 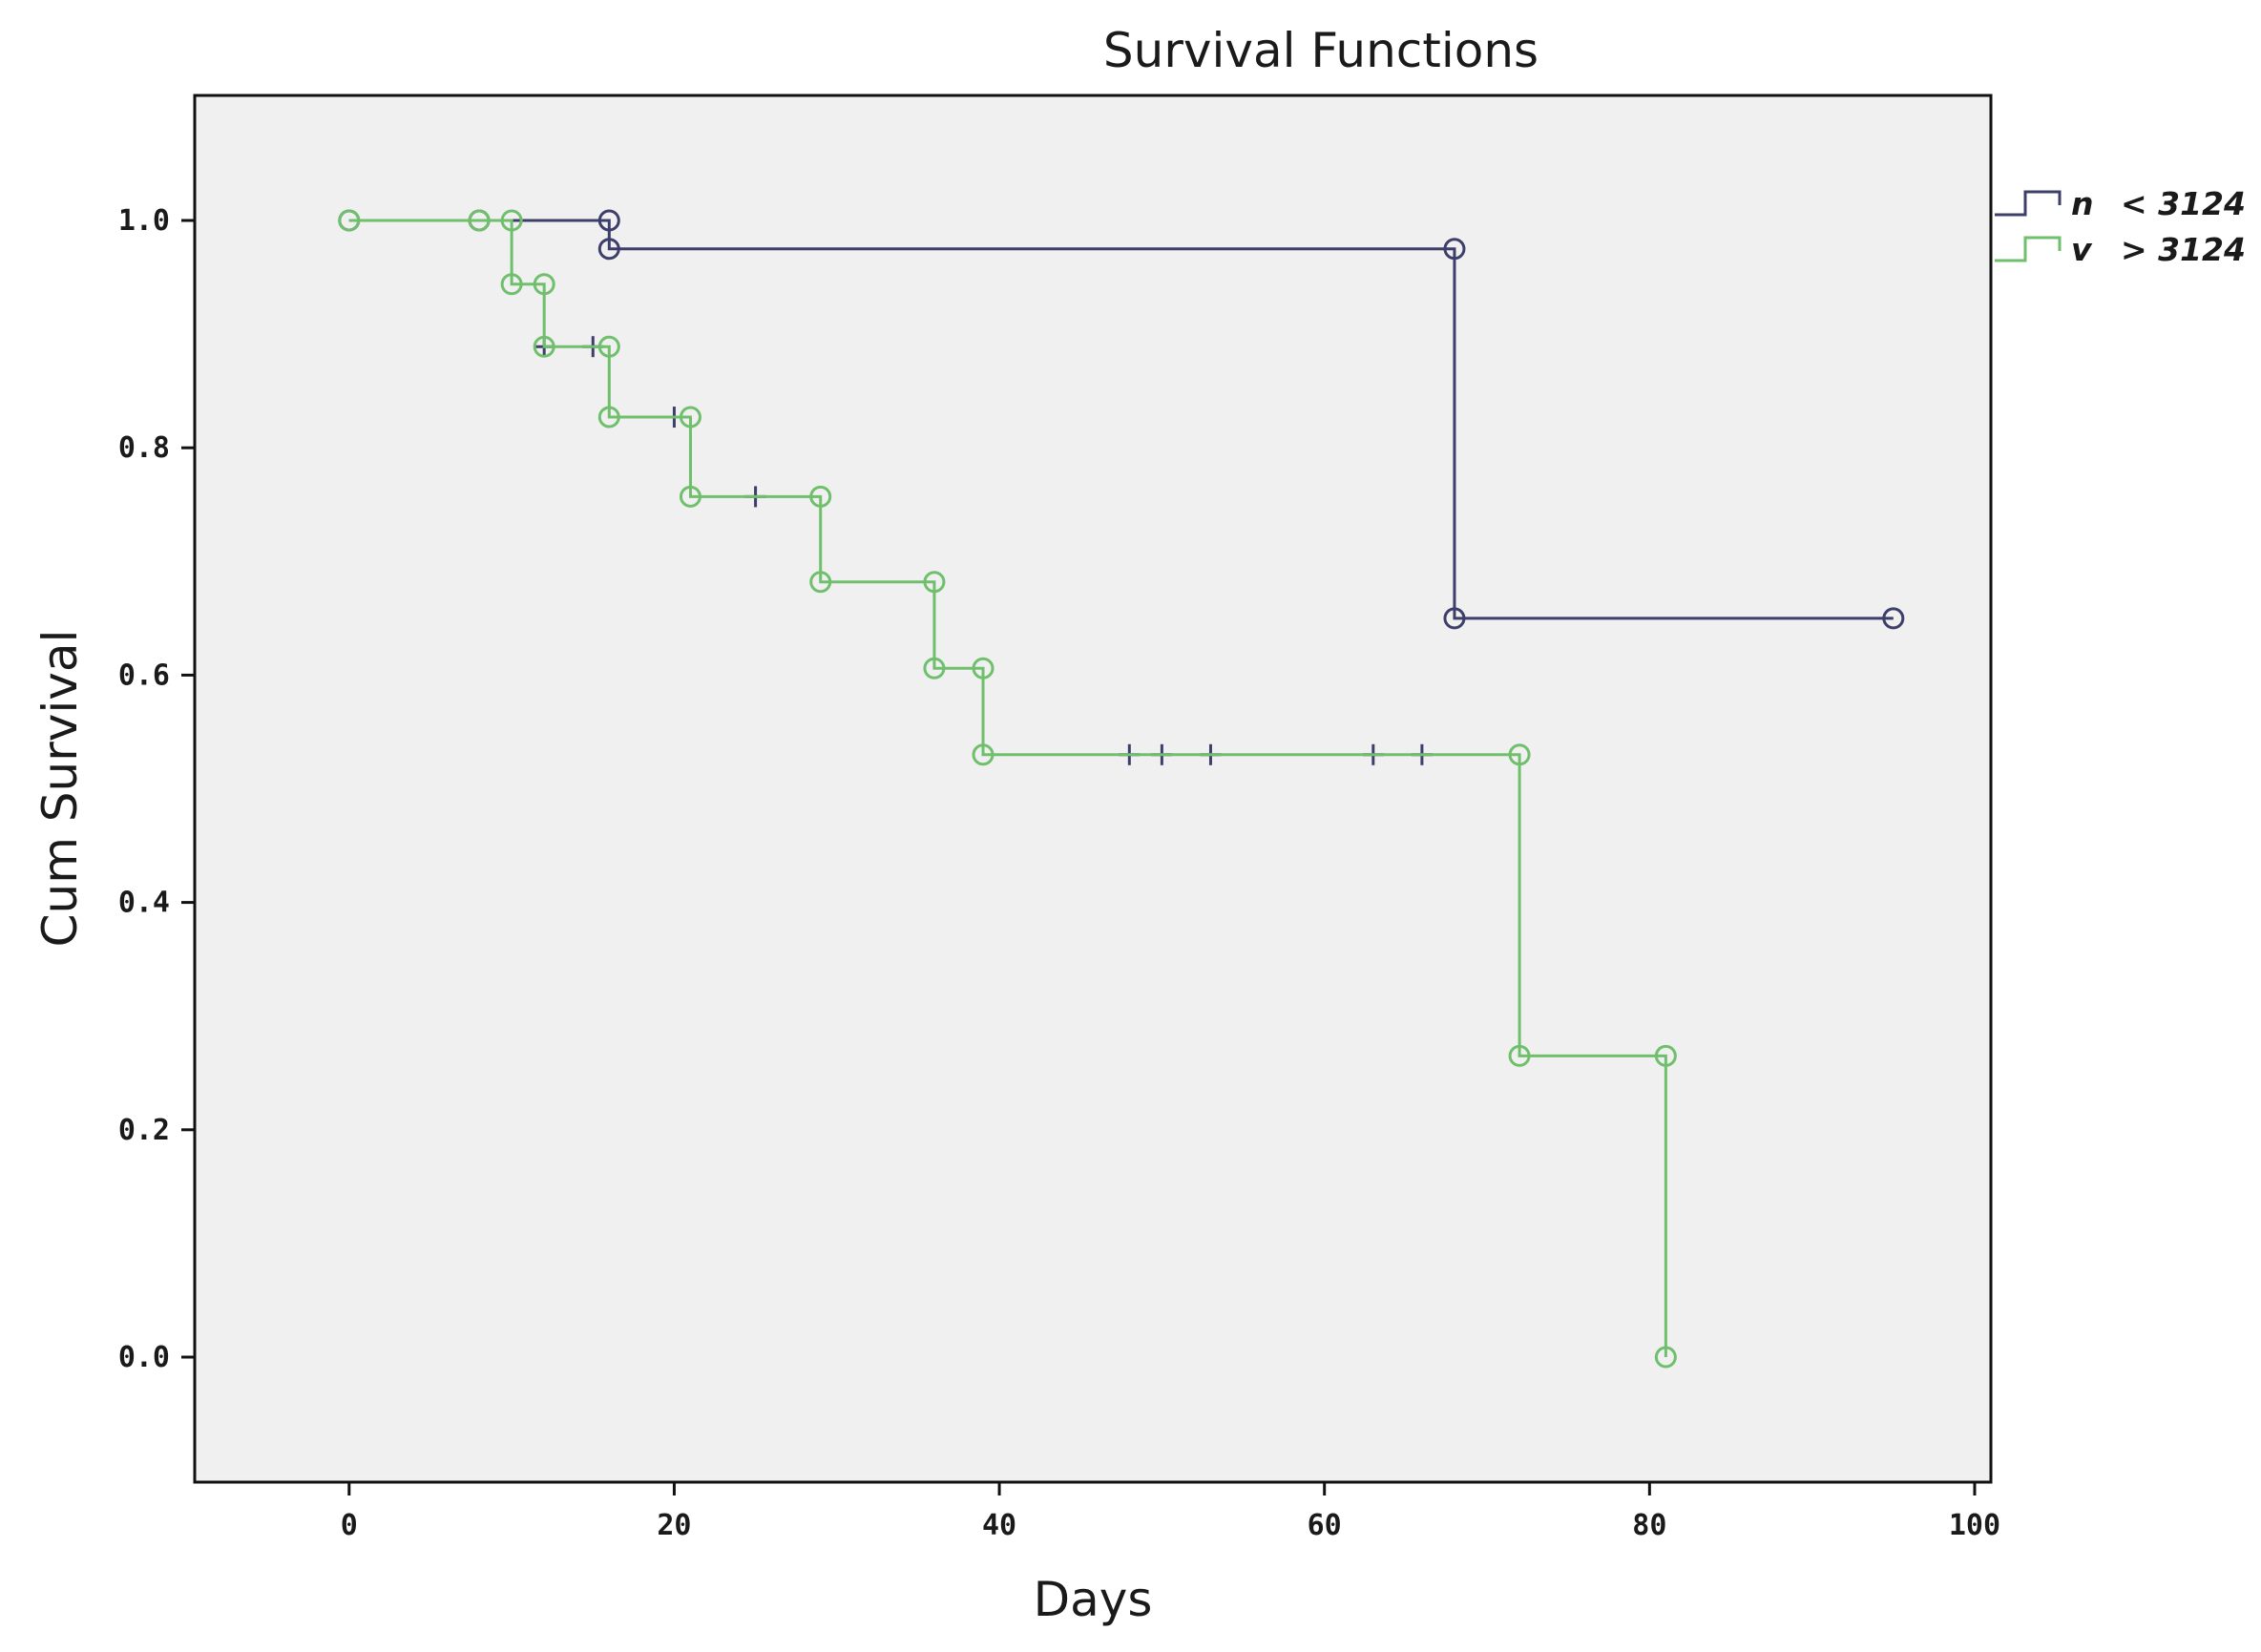 I want to click on legend-label: > 3124, so click(x=2183, y=250).